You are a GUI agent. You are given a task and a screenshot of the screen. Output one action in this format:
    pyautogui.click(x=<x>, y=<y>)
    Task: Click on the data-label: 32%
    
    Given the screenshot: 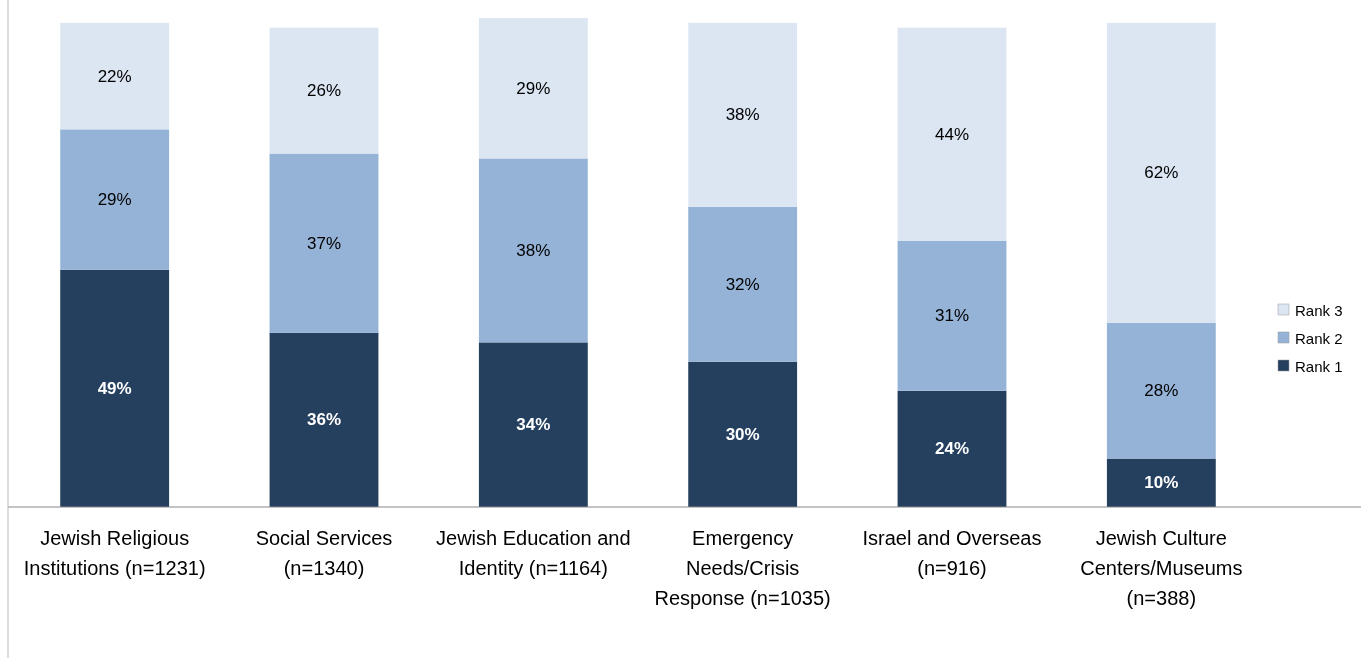 What is the action you would take?
    pyautogui.click(x=742, y=284)
    